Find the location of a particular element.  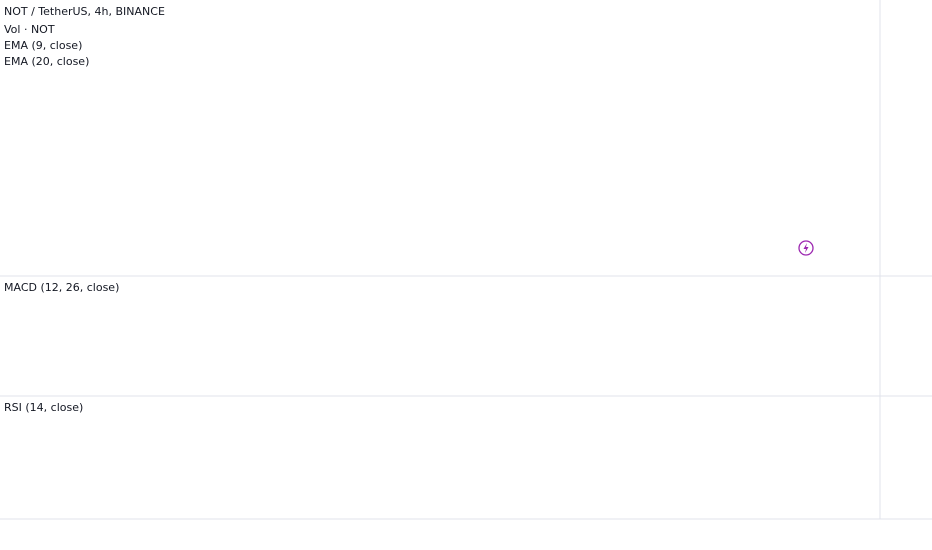

symbol-title: NOT / TetherUS, 4h, BINANCE is located at coordinates (84, 11).